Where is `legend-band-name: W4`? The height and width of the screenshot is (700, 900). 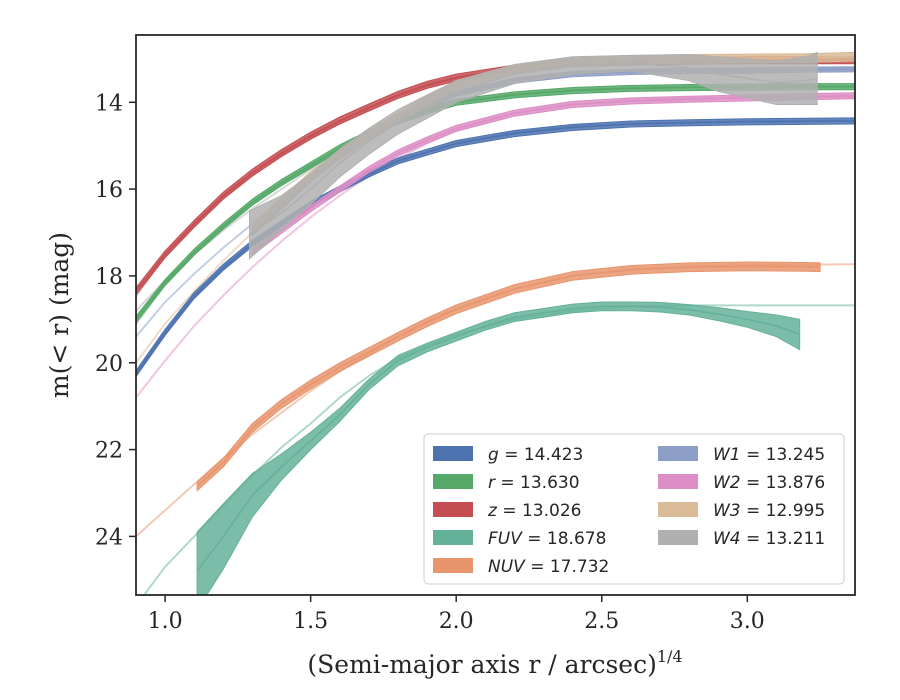
legend-band-name: W4 is located at coordinates (727, 539).